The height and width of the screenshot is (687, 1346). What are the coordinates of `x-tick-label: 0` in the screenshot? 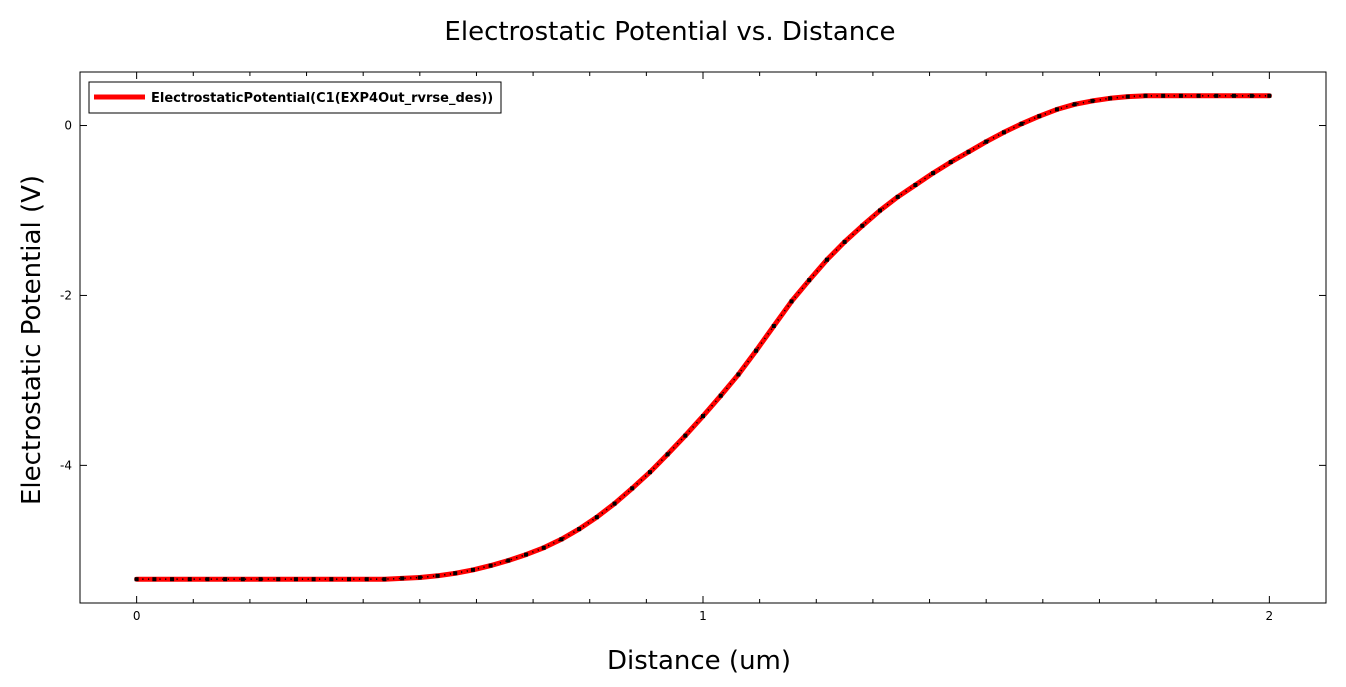 It's located at (137, 616).